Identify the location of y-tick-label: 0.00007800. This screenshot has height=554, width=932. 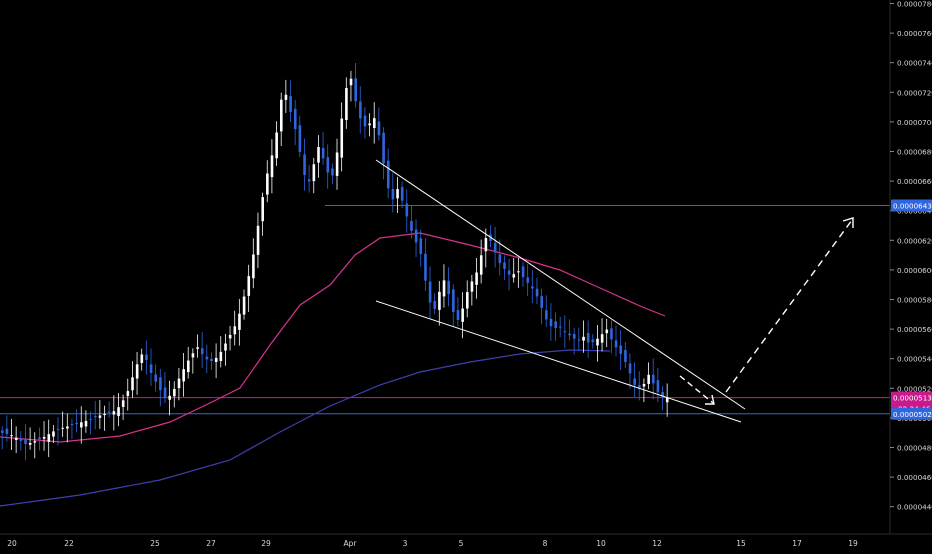
(914, 4).